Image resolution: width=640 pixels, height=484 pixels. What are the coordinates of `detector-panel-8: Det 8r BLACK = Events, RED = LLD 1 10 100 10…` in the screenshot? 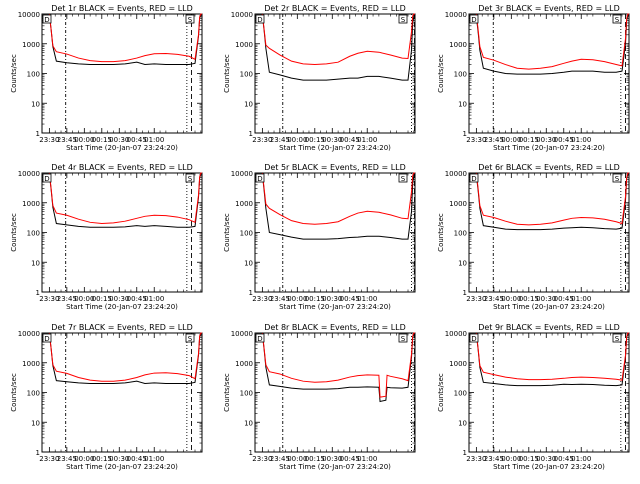 It's located at (319, 397).